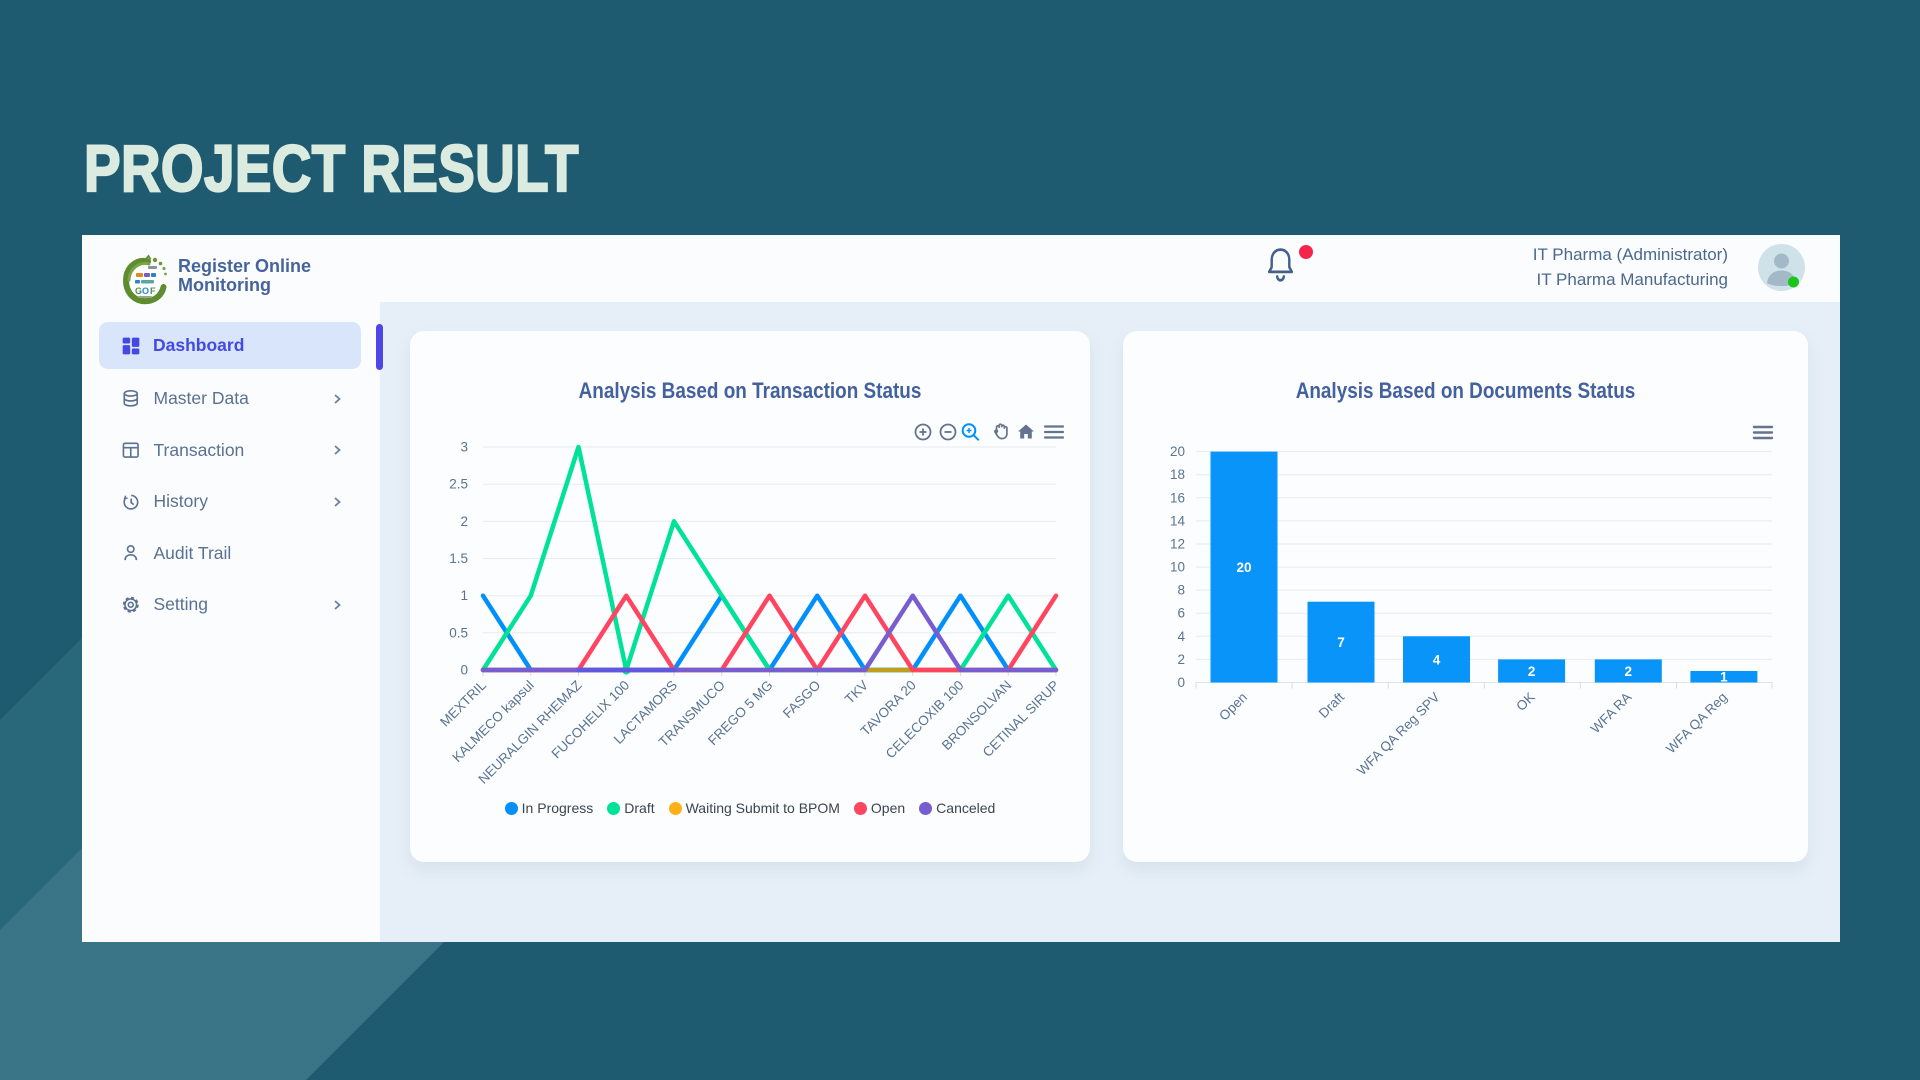 The width and height of the screenshot is (1920, 1080). What do you see at coordinates (1611, 713) in the screenshot?
I see `svg-text: WFA RA` at bounding box center [1611, 713].